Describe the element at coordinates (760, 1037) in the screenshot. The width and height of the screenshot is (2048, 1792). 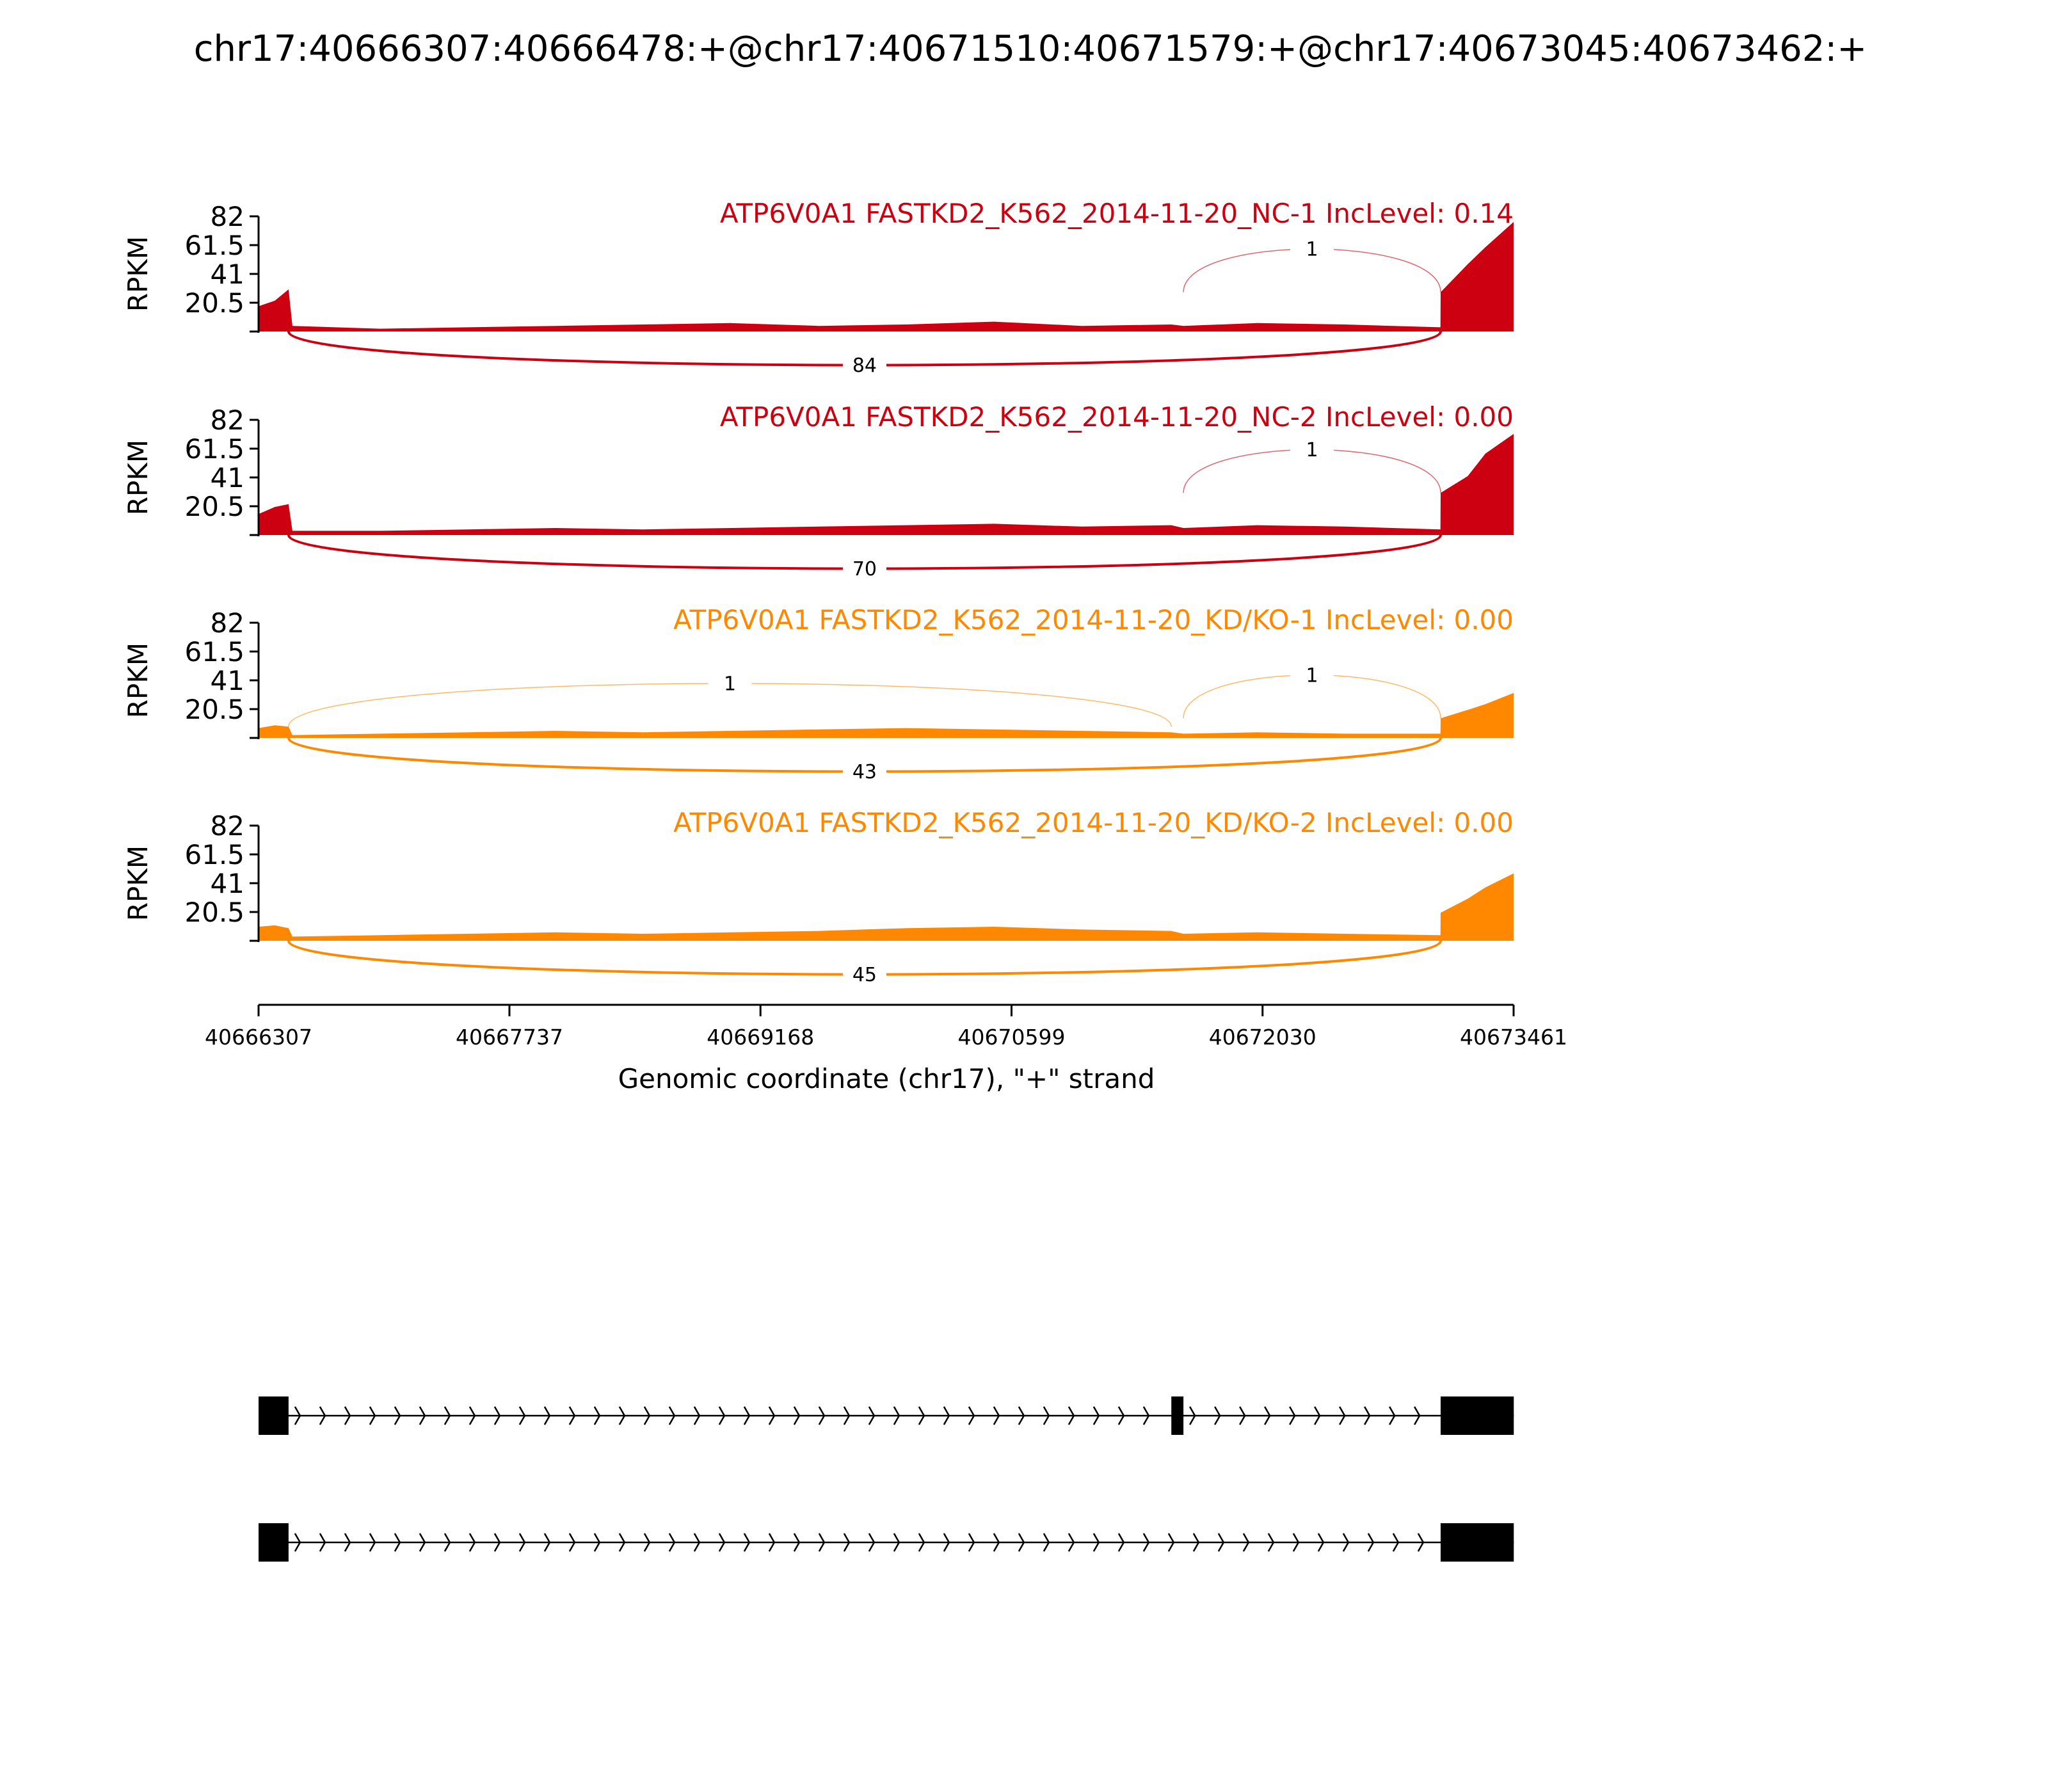
I see `x-tick-label: 40669168` at that location.